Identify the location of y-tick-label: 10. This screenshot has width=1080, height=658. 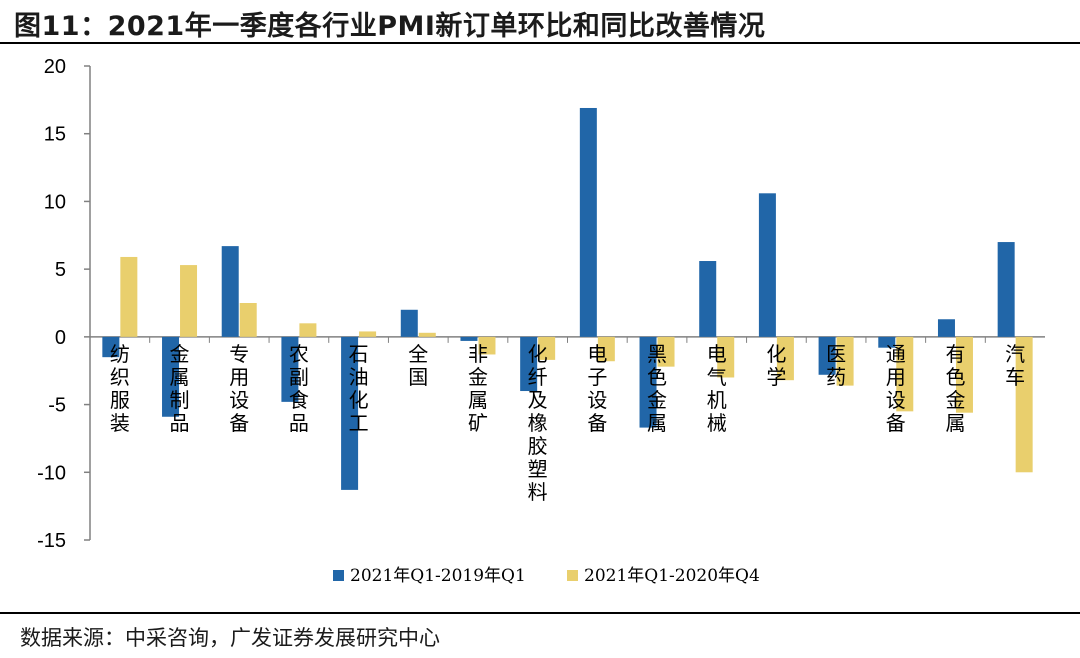
(55, 202).